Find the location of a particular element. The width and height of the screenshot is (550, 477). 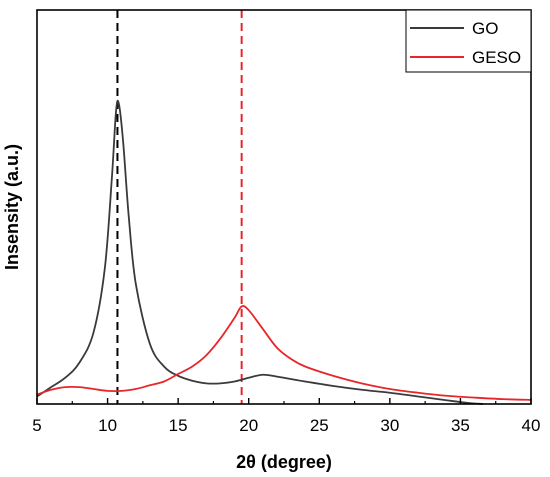

legend: GO GESO is located at coordinates (468, 41).